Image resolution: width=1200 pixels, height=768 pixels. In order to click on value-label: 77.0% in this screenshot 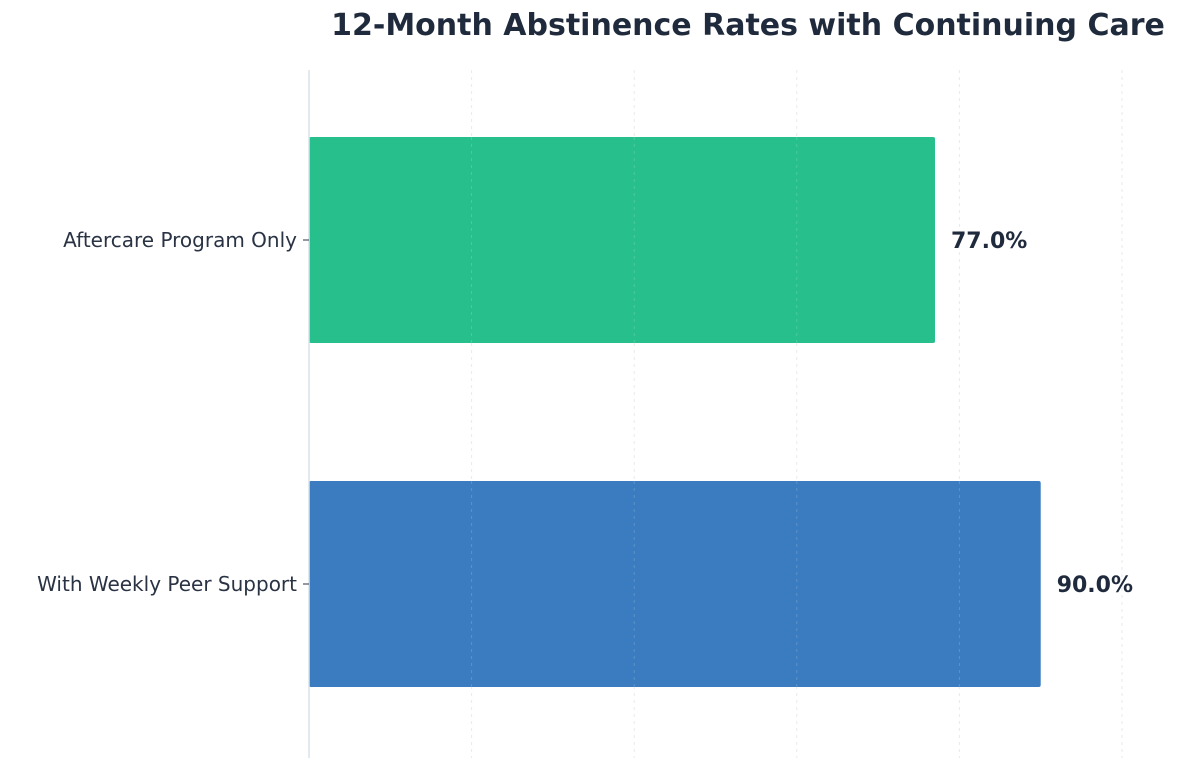, I will do `click(989, 241)`.